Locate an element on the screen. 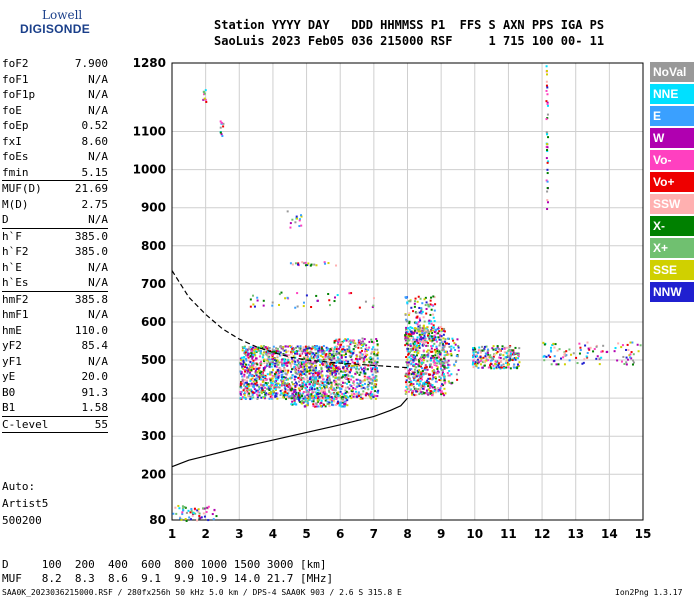  param-value: 0.52 is located at coordinates (95, 125).